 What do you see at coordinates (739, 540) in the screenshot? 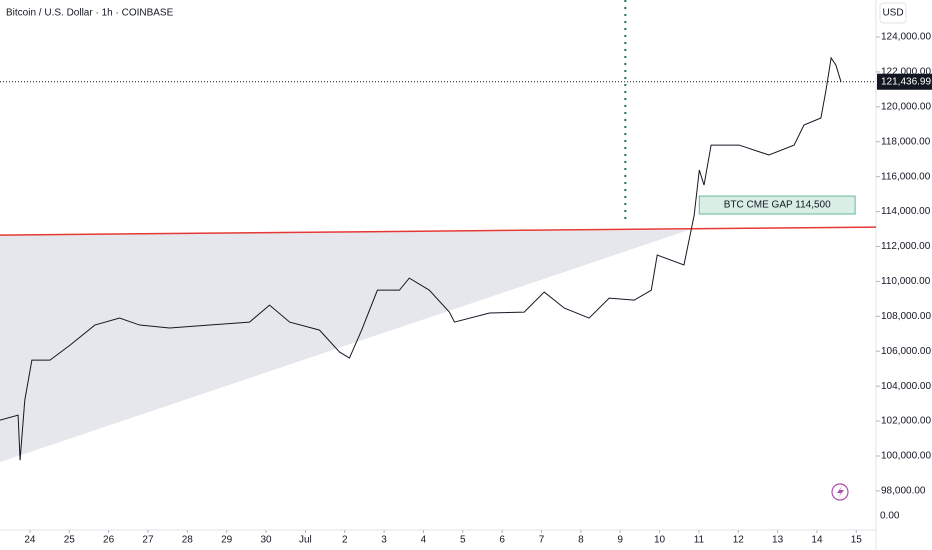
I see `x-tick-label: 12` at bounding box center [739, 540].